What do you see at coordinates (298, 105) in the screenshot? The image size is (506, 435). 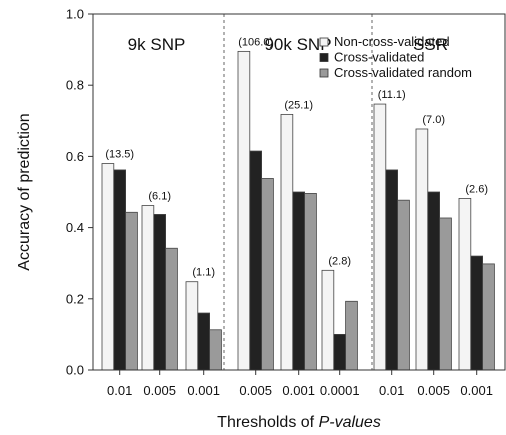 I see `data-label: (25.1)` at bounding box center [298, 105].